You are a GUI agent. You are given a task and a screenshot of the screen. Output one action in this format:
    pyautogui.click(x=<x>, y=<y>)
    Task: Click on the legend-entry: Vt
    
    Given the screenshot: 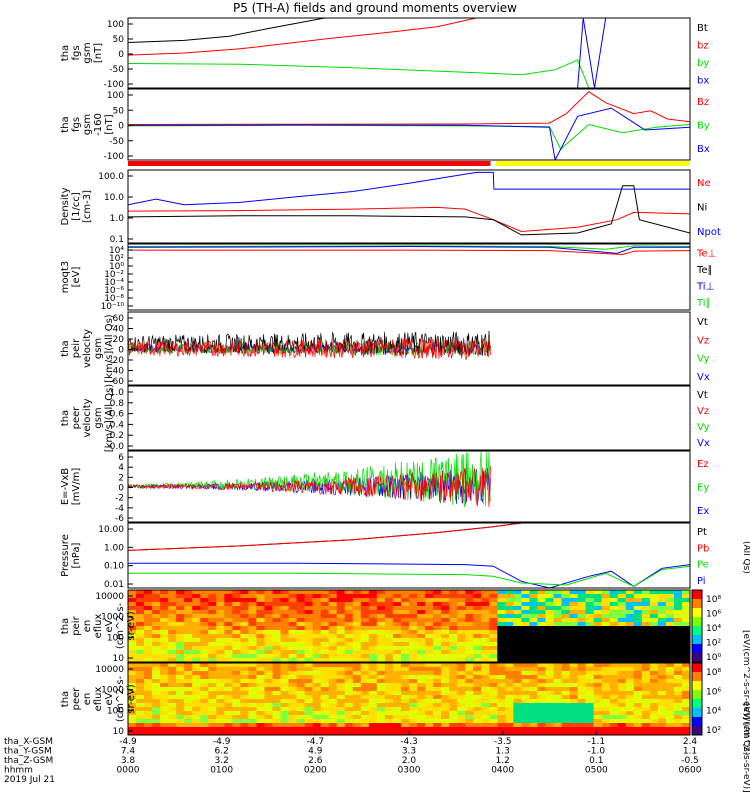 What is the action you would take?
    pyautogui.click(x=702, y=322)
    